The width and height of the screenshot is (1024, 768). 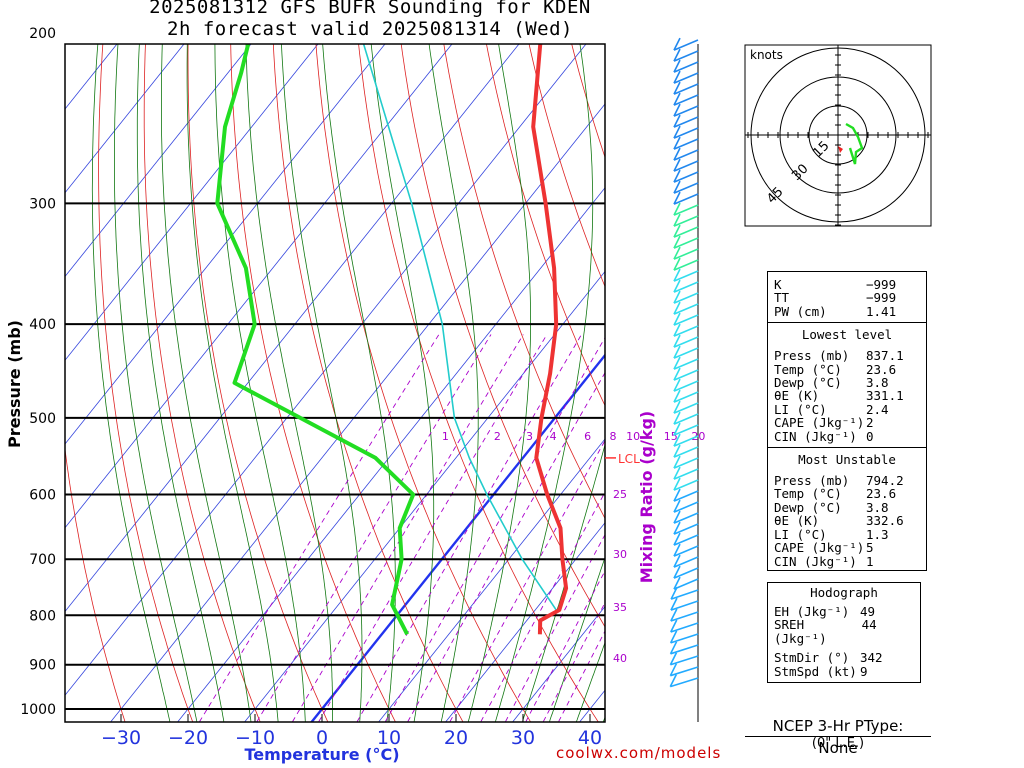 What do you see at coordinates (322, 738) in the screenshot?
I see `x-tick-label: 0` at bounding box center [322, 738].